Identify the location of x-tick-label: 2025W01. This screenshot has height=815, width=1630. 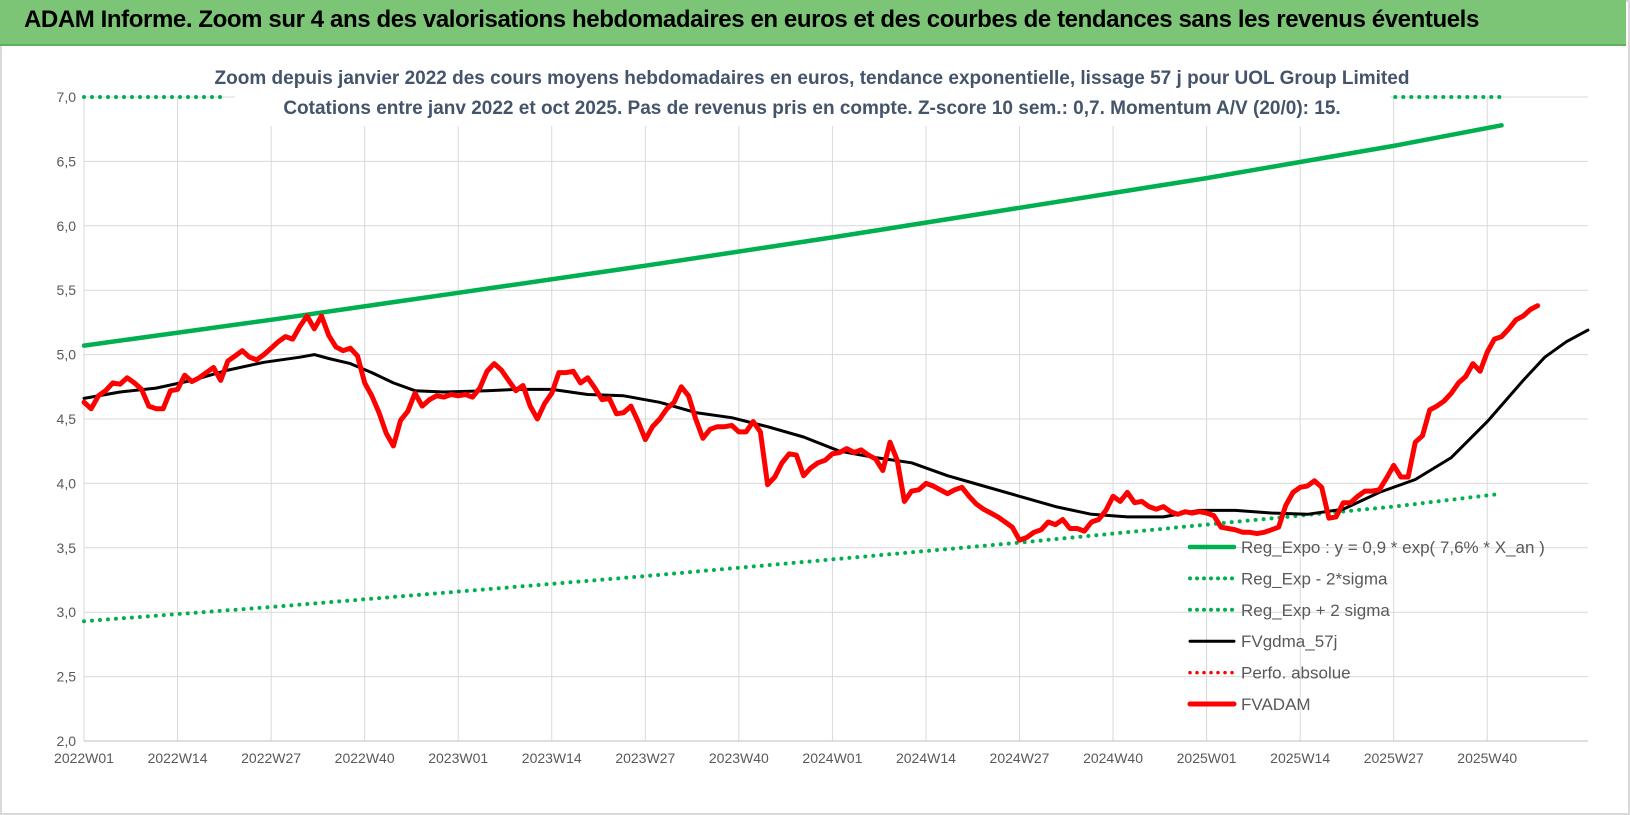
(1207, 758).